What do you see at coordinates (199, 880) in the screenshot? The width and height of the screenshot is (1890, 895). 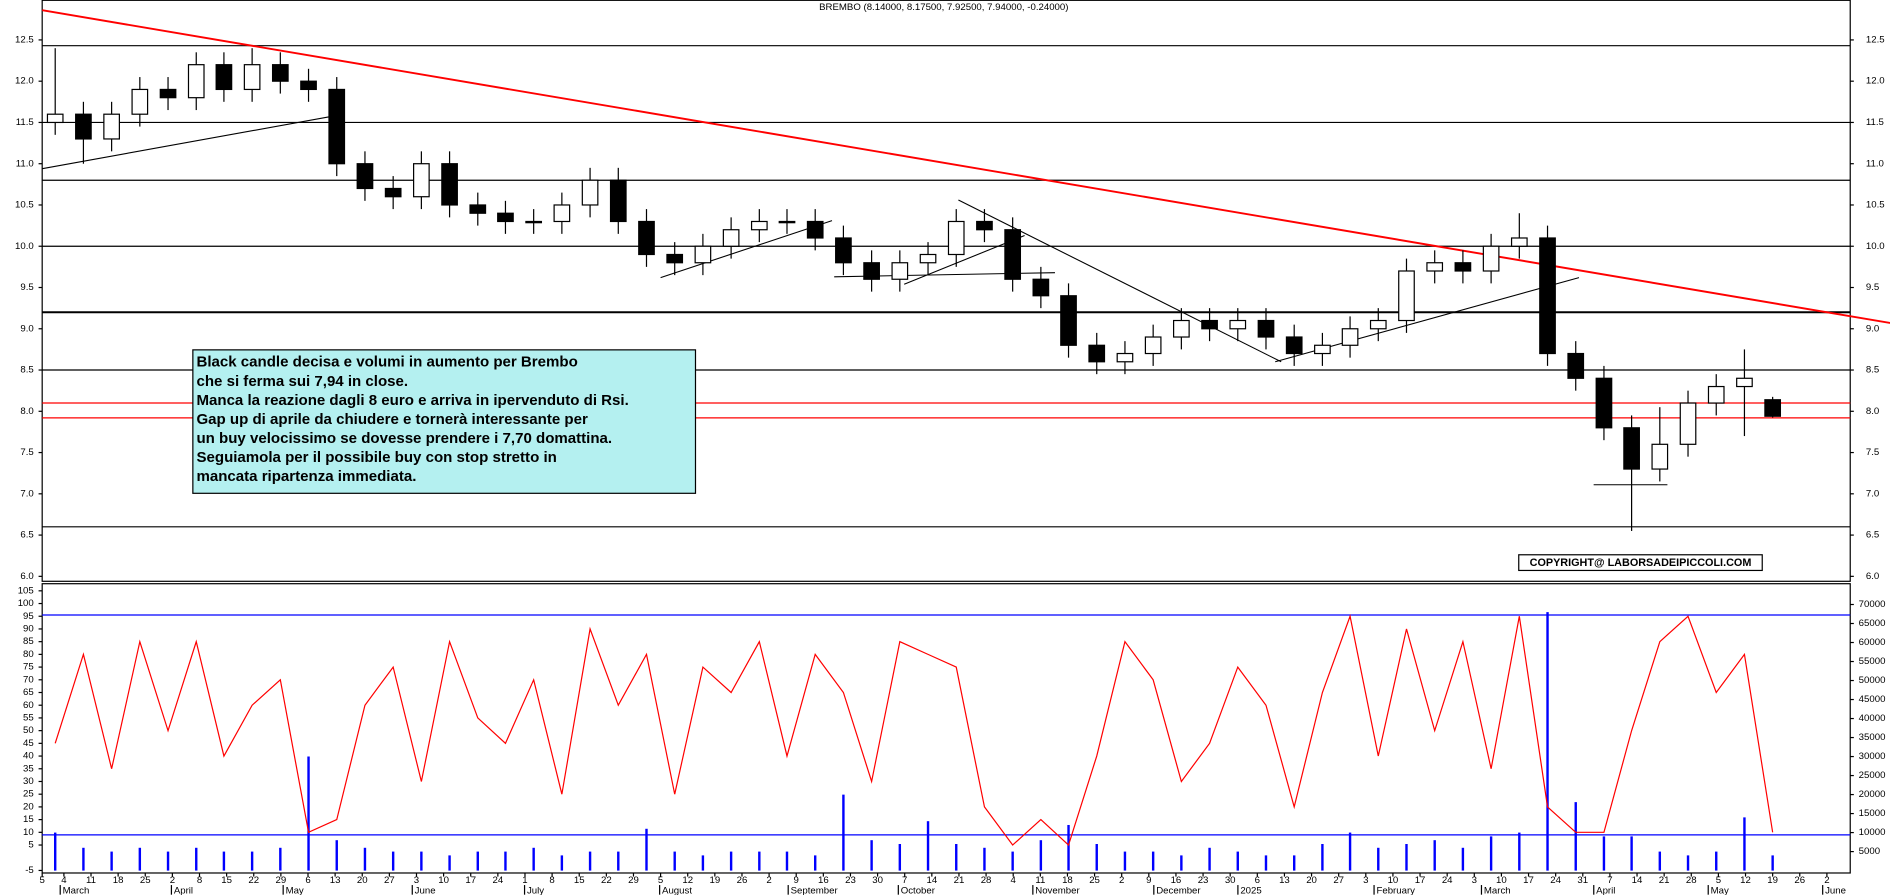 I see `x-tick-label: 8` at bounding box center [199, 880].